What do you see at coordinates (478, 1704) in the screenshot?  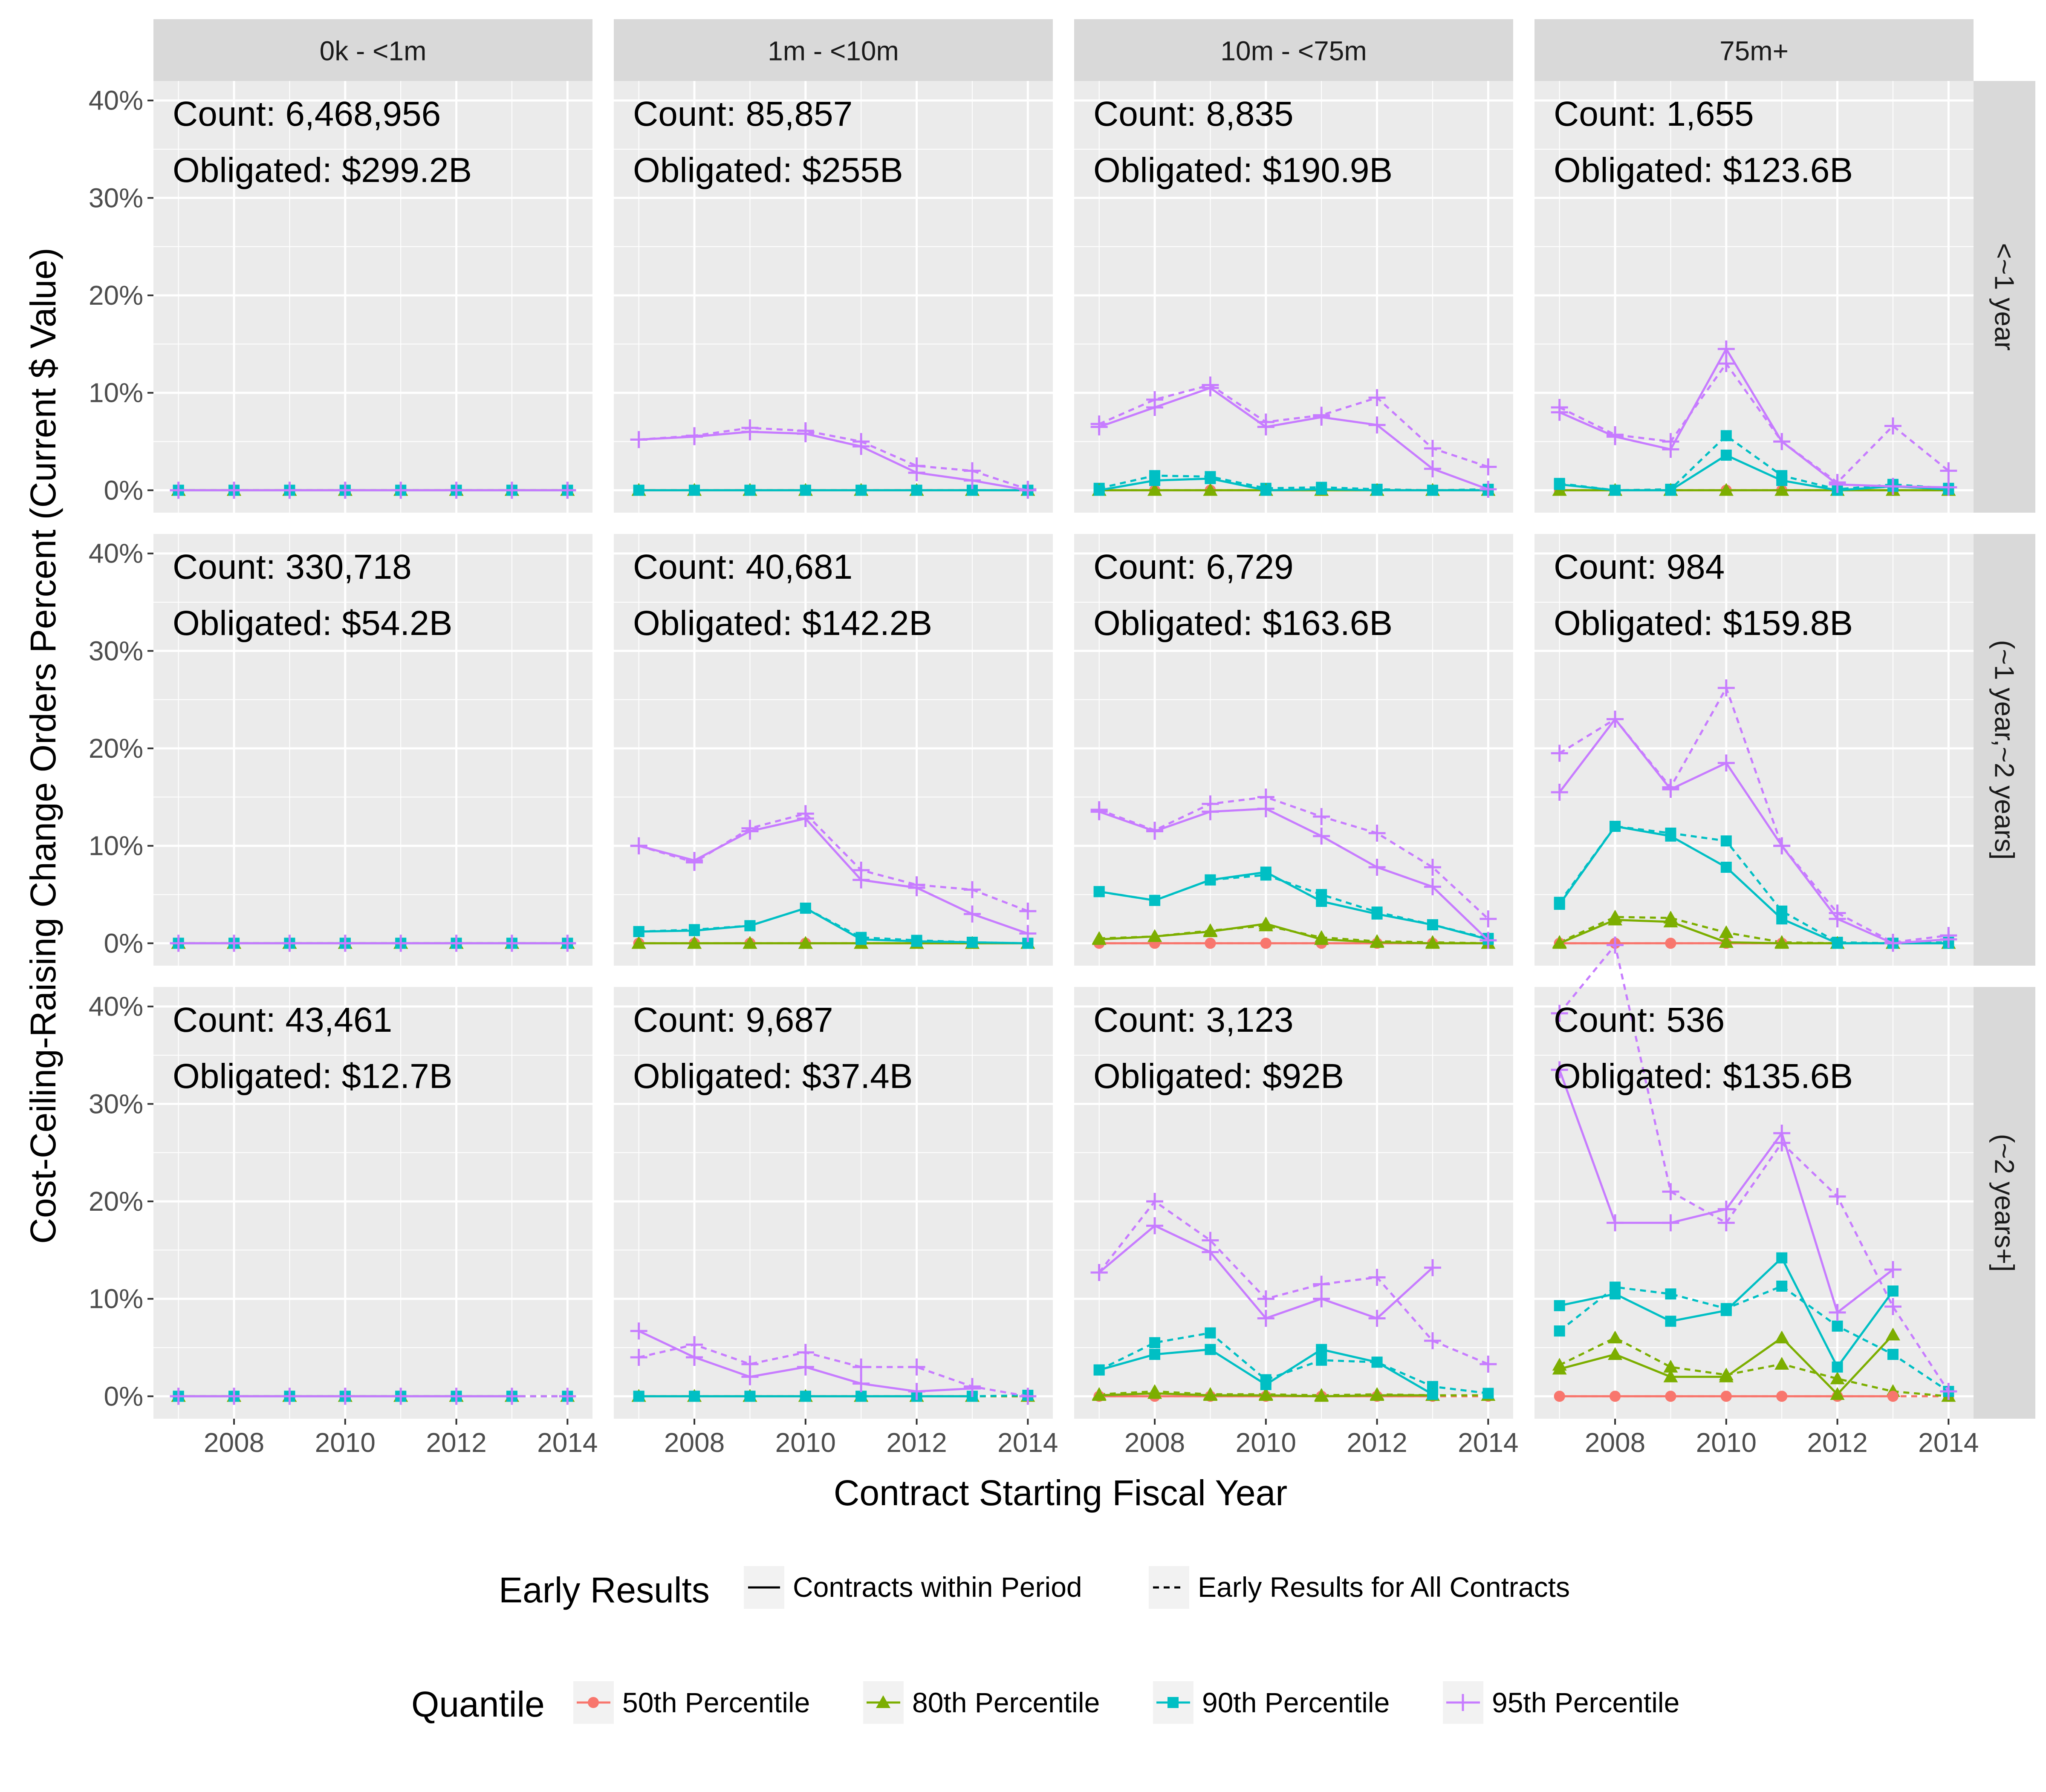 I see `legend-title-quantile: Quantile` at bounding box center [478, 1704].